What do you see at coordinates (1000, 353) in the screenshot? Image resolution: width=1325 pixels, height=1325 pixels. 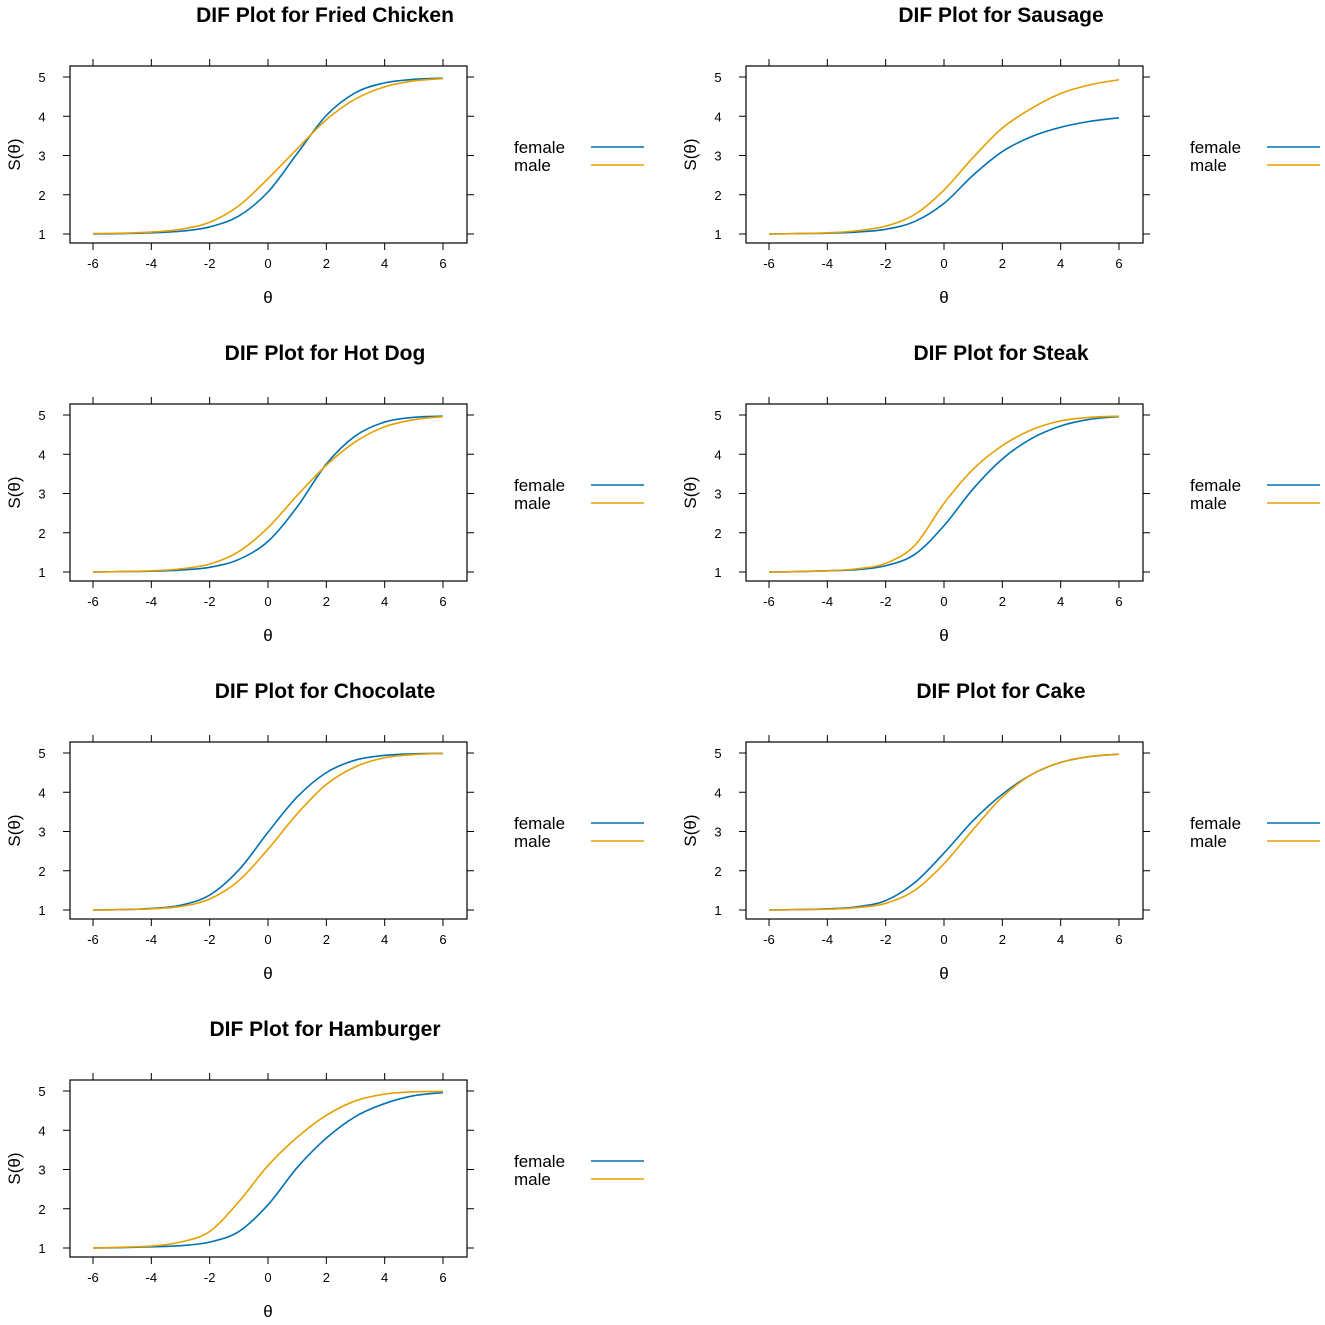 I see `chart-title: DIF Plot for Steak` at bounding box center [1000, 353].